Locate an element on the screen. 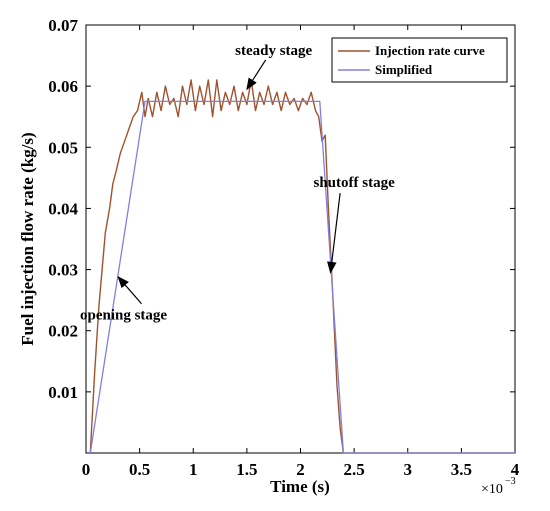 Image resolution: width=550 pixels, height=511 pixels. legend-box is located at coordinates (419, 60).